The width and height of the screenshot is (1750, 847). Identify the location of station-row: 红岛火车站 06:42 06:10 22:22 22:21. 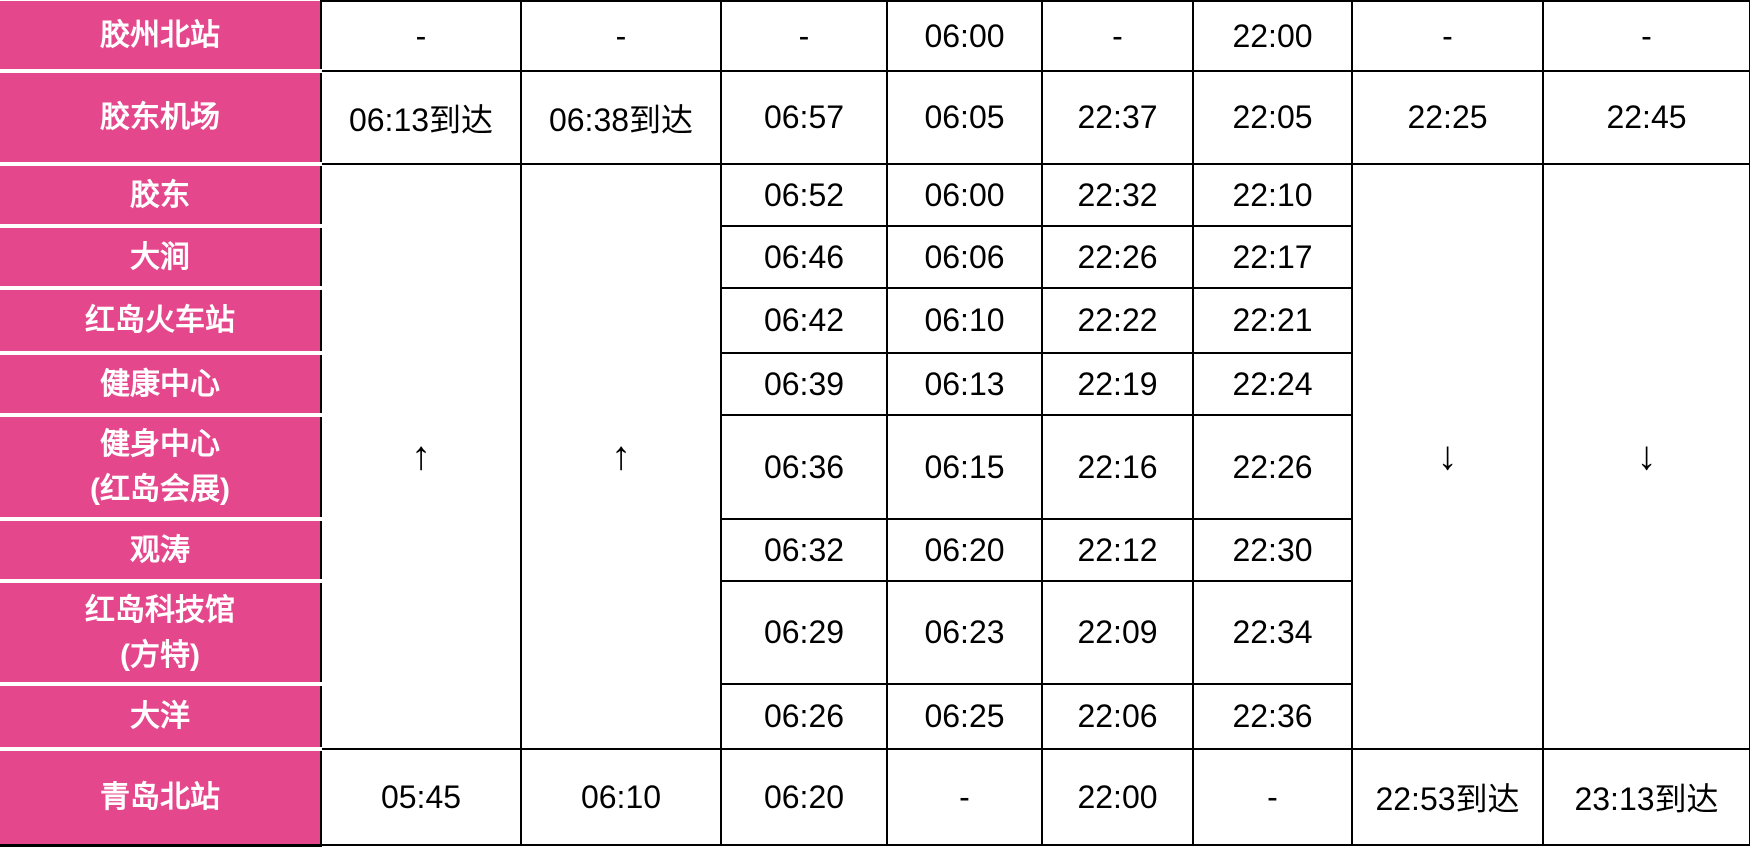
(875, 321).